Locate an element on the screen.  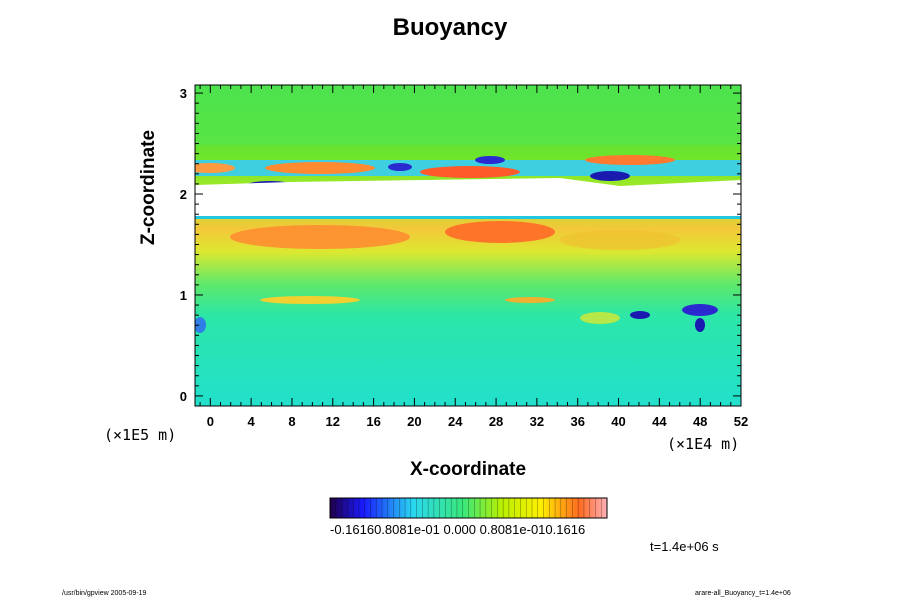
x-tick-label: 44 is located at coordinates (659, 421).